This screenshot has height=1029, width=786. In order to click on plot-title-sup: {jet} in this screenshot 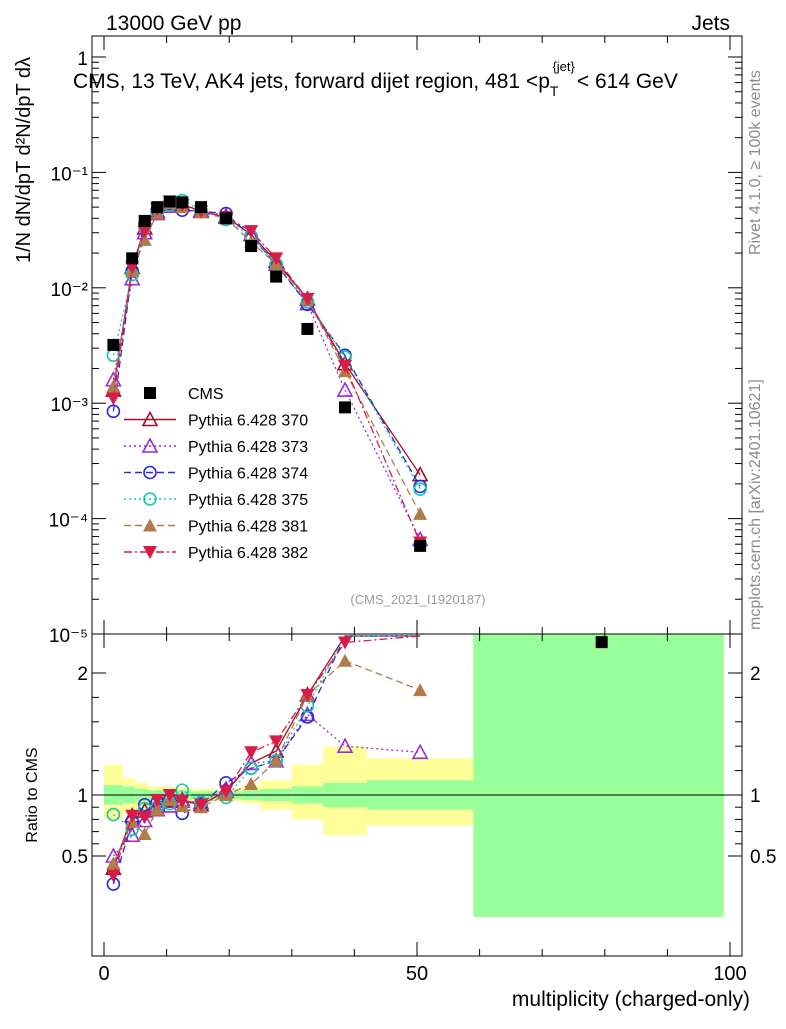, I will do `click(563, 66)`.